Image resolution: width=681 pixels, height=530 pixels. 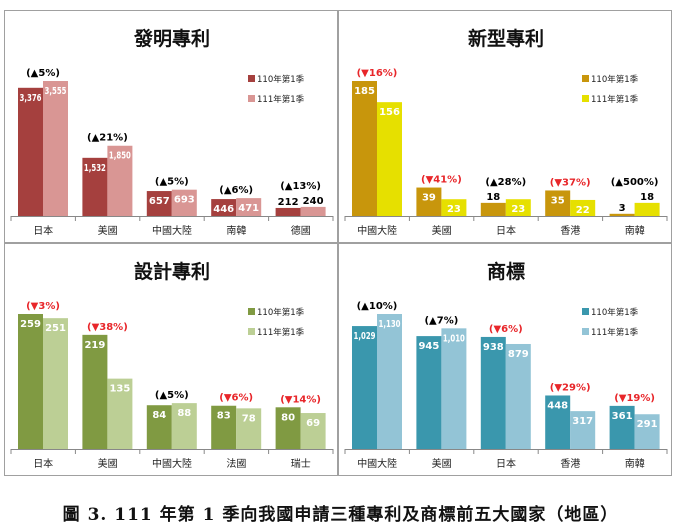 What do you see at coordinates (107, 327) in the screenshot?
I see `change-label: (▼38%)` at bounding box center [107, 327].